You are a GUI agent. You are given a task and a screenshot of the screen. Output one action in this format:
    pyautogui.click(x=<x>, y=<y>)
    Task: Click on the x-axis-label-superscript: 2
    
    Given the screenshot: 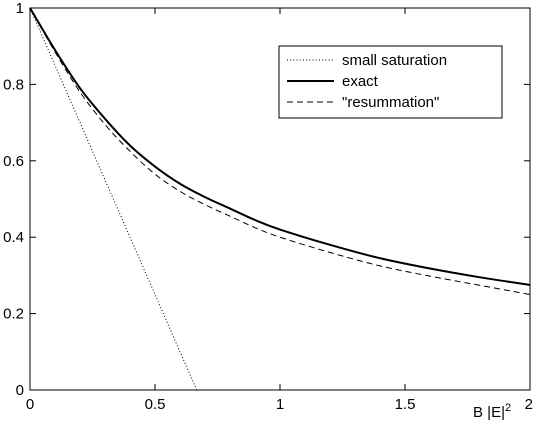 What is the action you would take?
    pyautogui.click(x=508, y=408)
    